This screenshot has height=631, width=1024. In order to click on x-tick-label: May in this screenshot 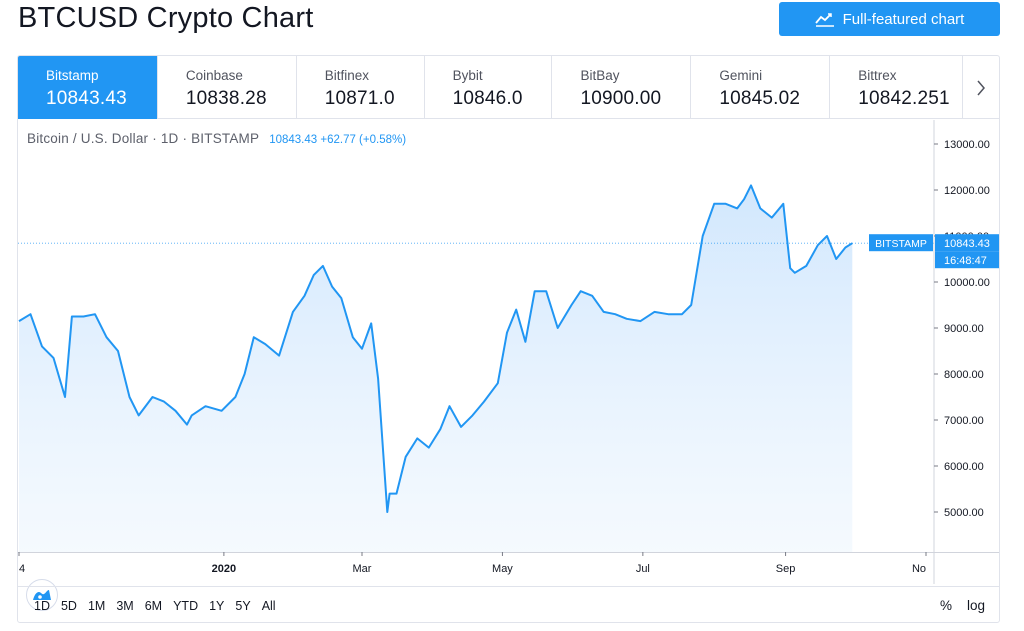, I will do `click(502, 569)`.